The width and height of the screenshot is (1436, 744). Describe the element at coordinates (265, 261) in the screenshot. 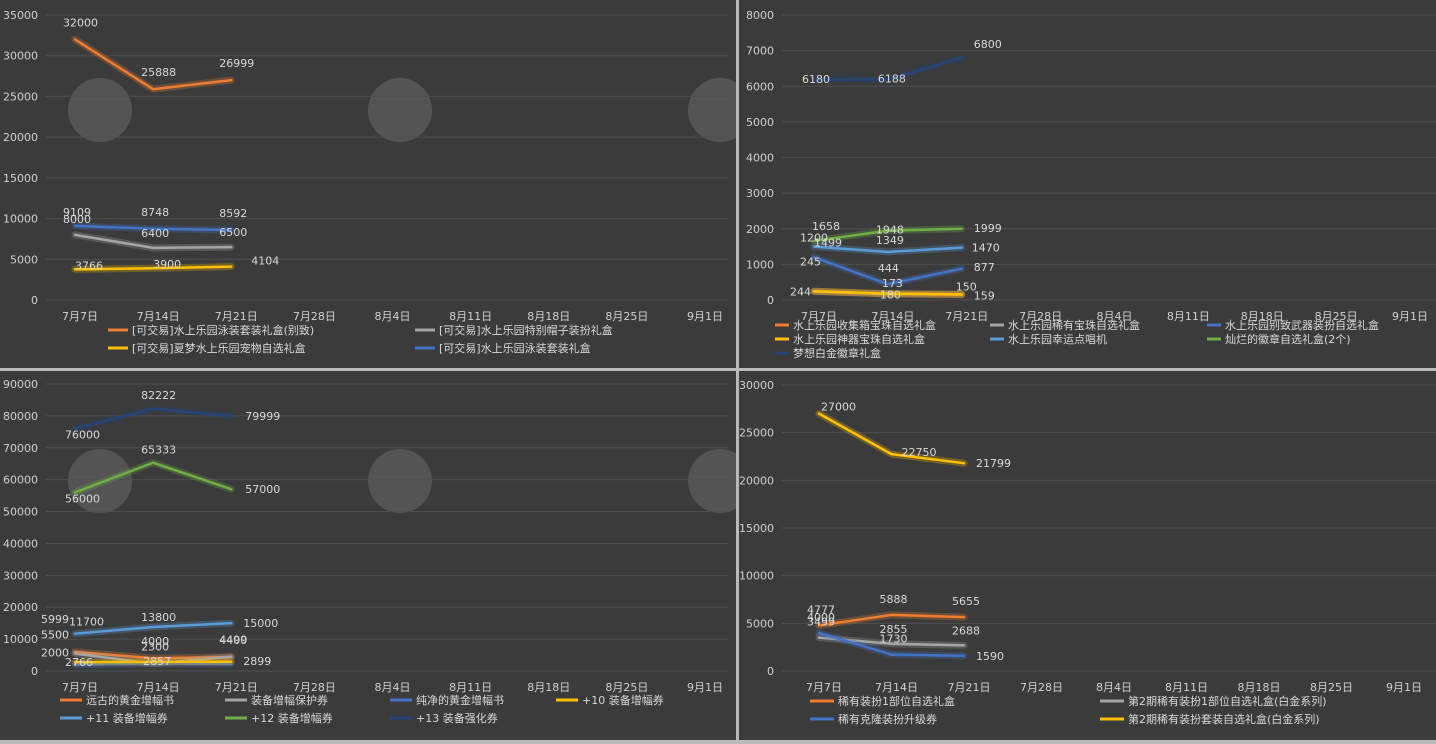

I see `data-label: 4104` at that location.